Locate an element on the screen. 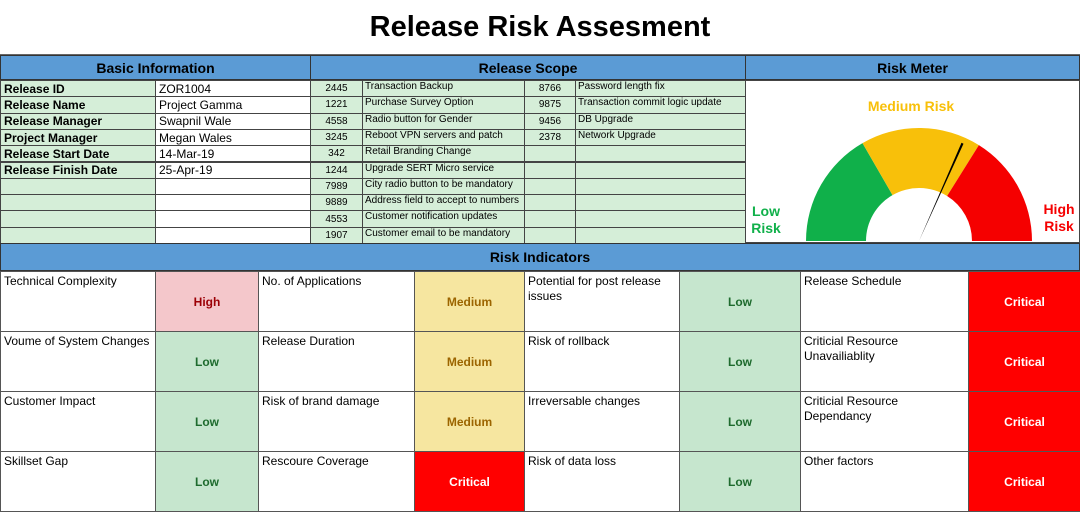  info-value: Megan Wales is located at coordinates (233, 137).